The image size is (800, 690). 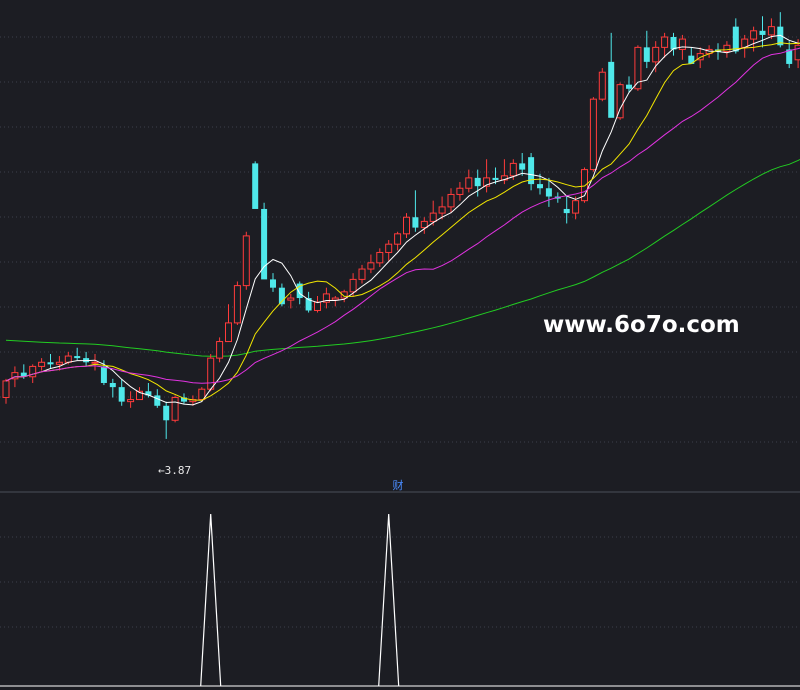 I want to click on indicator-label: 财, so click(x=398, y=485).